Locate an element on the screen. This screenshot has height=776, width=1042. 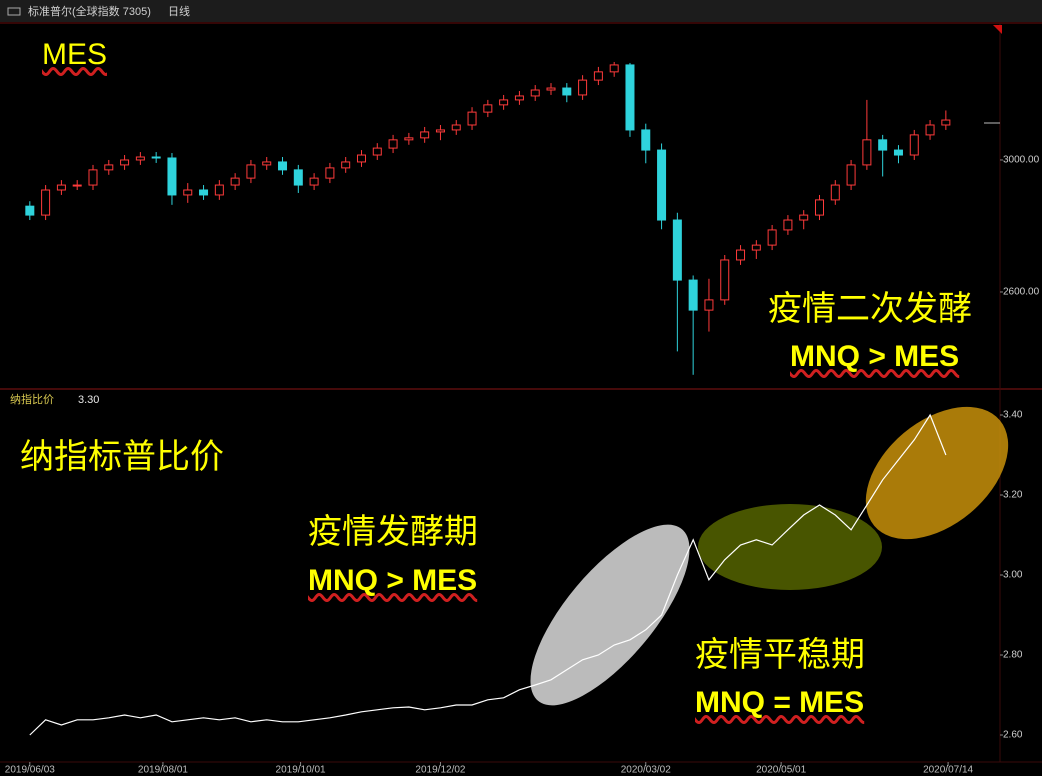
annotation: MNQ = MES is located at coordinates (780, 702).